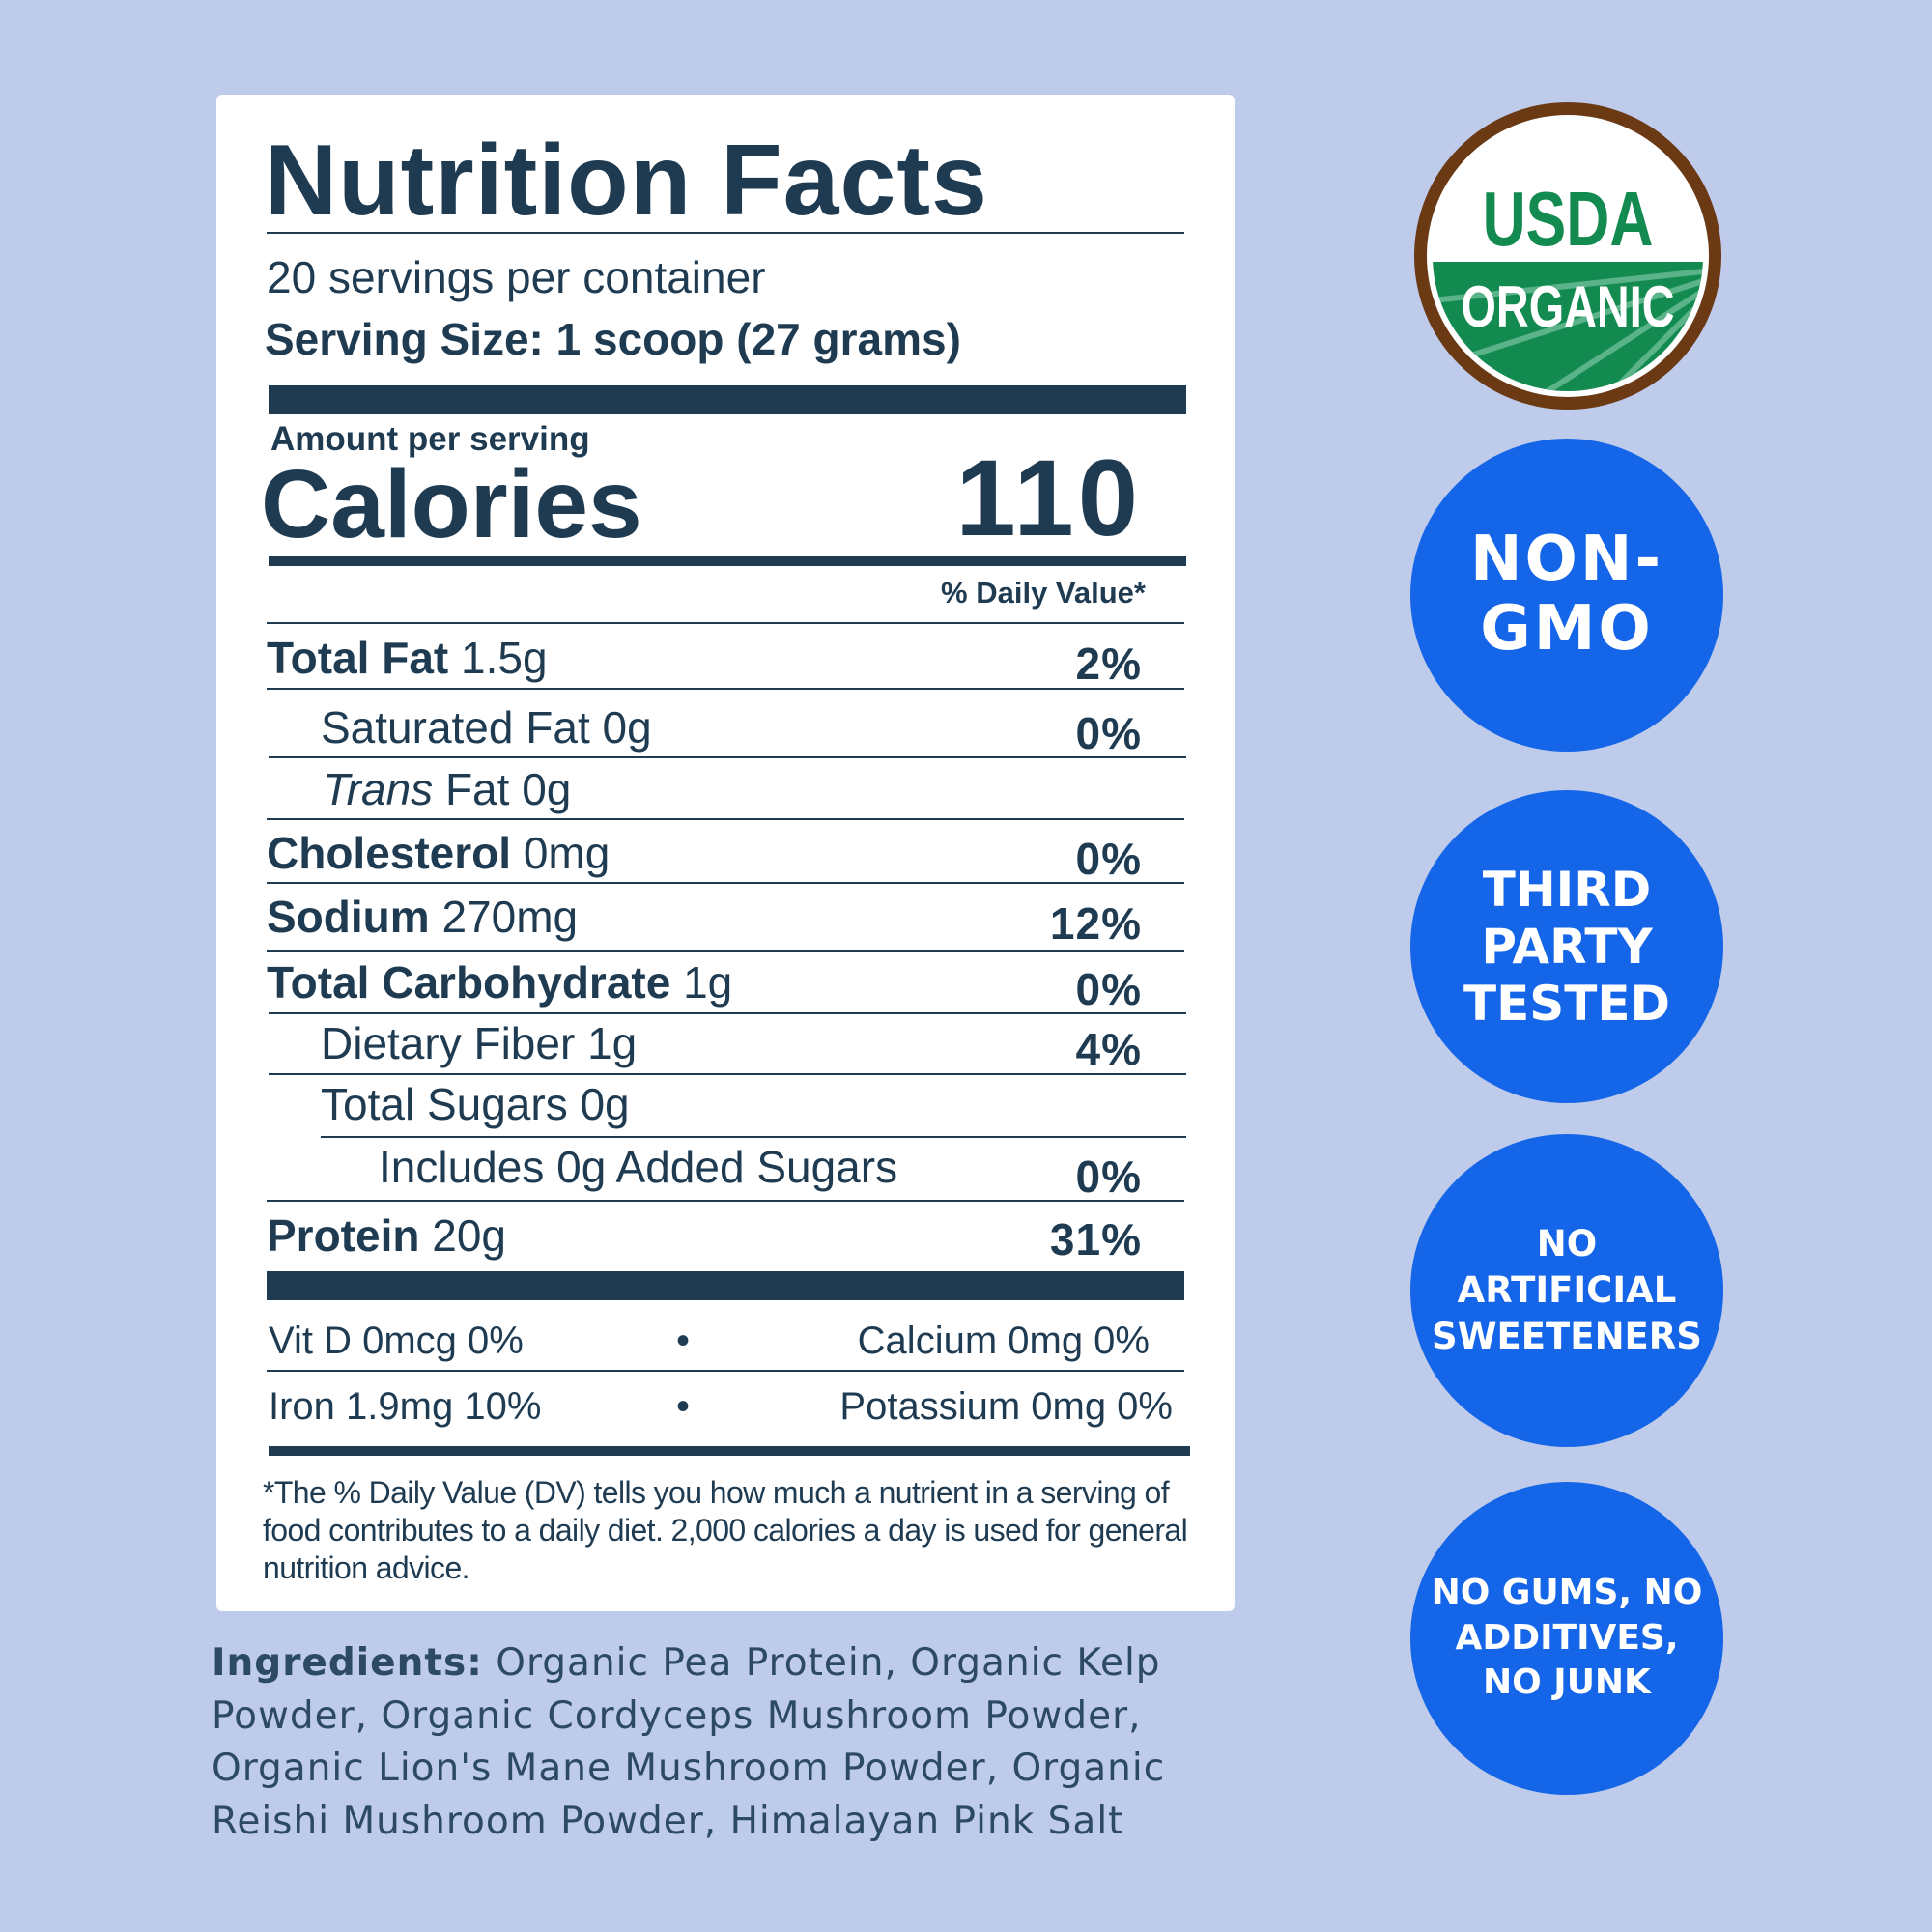 The height and width of the screenshot is (1932, 1932). I want to click on row-added-sugars: Includes 0g Added Sugars, so click(638, 1167).